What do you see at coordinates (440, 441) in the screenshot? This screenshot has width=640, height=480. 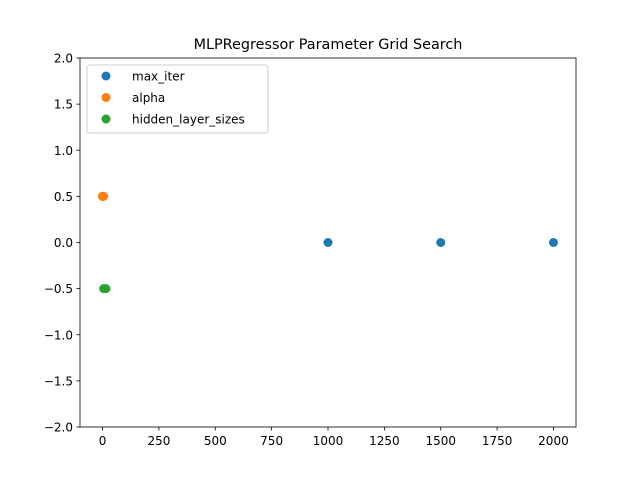 I see `x-tick-label: 1500` at bounding box center [440, 441].